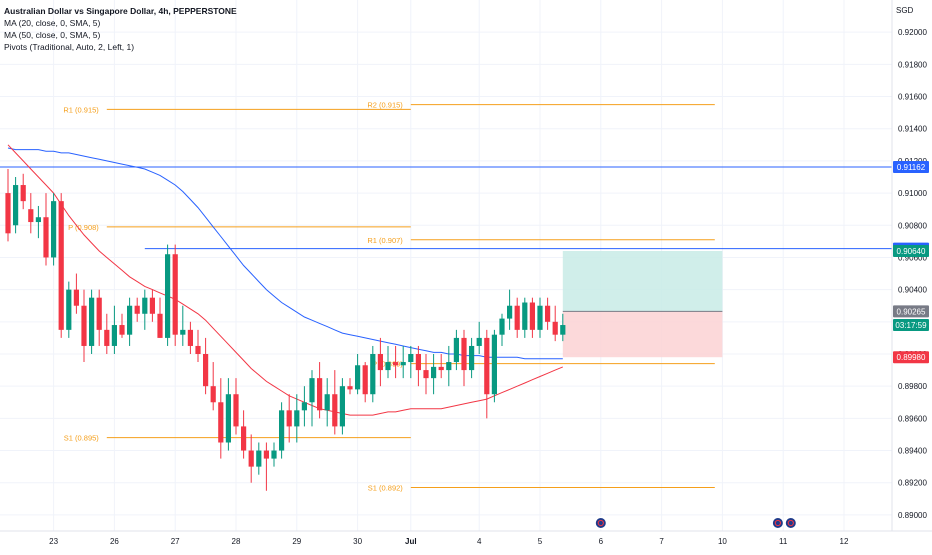  What do you see at coordinates (53, 541) in the screenshot?
I see `x-tick-label: 23` at bounding box center [53, 541].